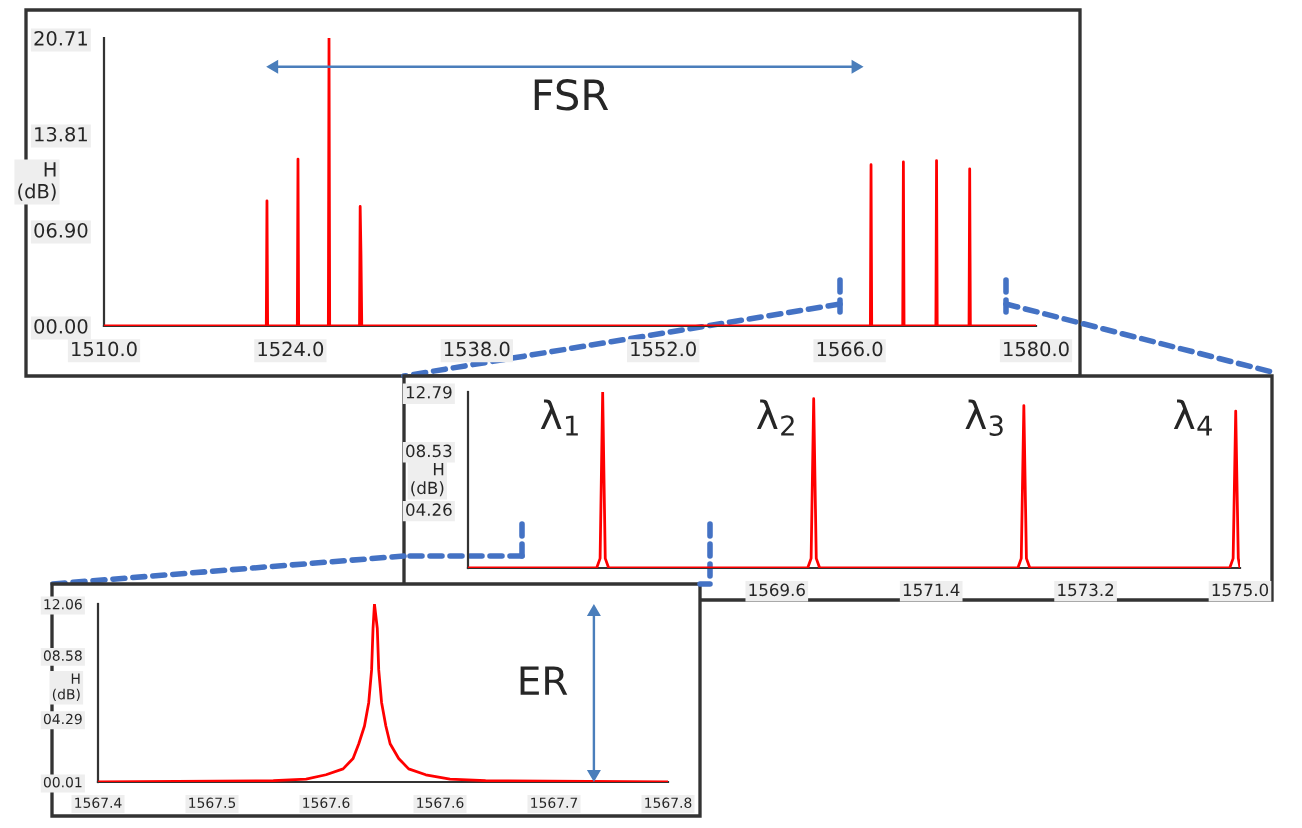 This screenshot has width=1302, height=828. Describe the element at coordinates (60, 38) in the screenshot. I see `y-tick-label: 20.71` at that location.